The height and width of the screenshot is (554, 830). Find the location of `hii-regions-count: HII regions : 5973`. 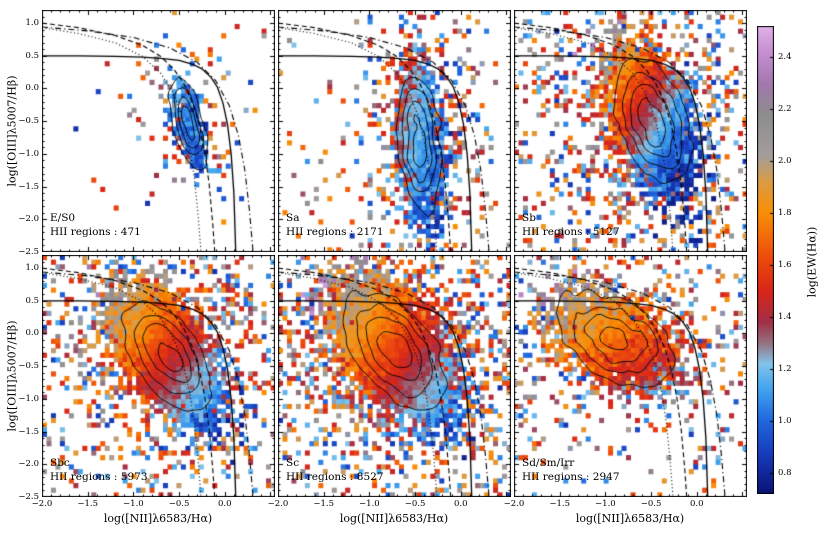

hii-regions-count: HII regions : 5973 is located at coordinates (99, 476).